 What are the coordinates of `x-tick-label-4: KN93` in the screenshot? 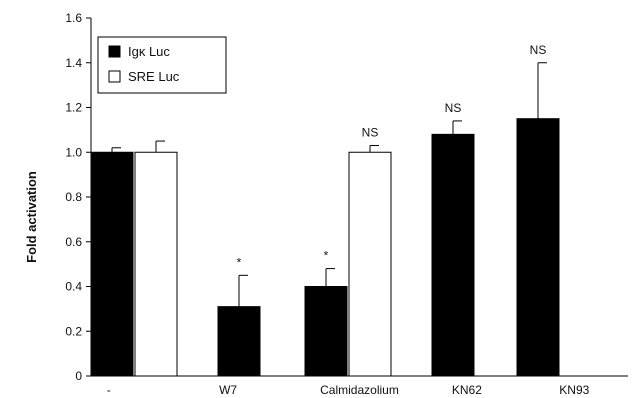 It's located at (574, 390).